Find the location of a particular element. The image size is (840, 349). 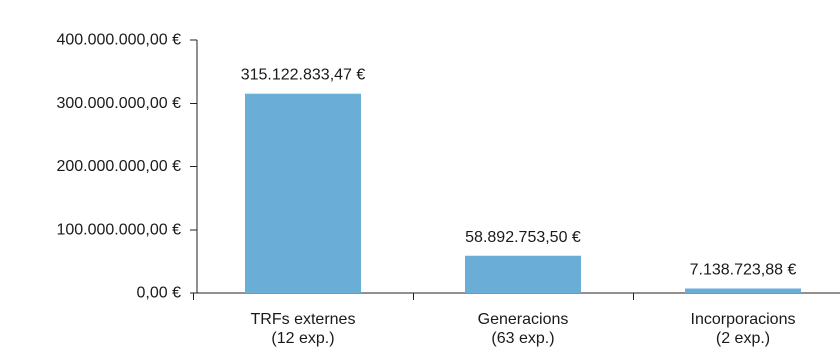

x-category-label: (63 exp.) is located at coordinates (522, 338).